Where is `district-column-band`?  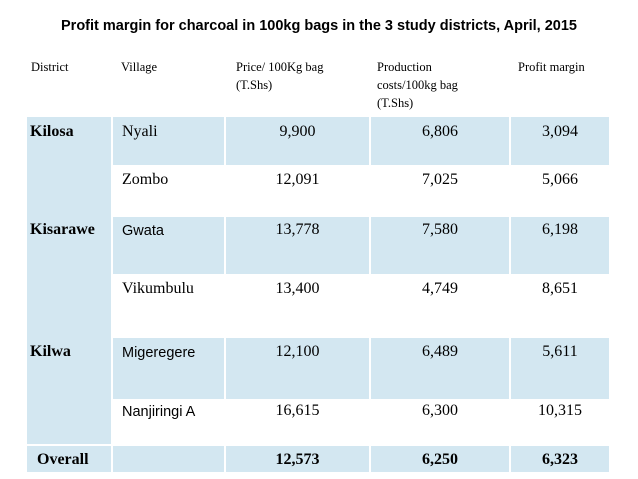
district-column-band is located at coordinates (69, 285).